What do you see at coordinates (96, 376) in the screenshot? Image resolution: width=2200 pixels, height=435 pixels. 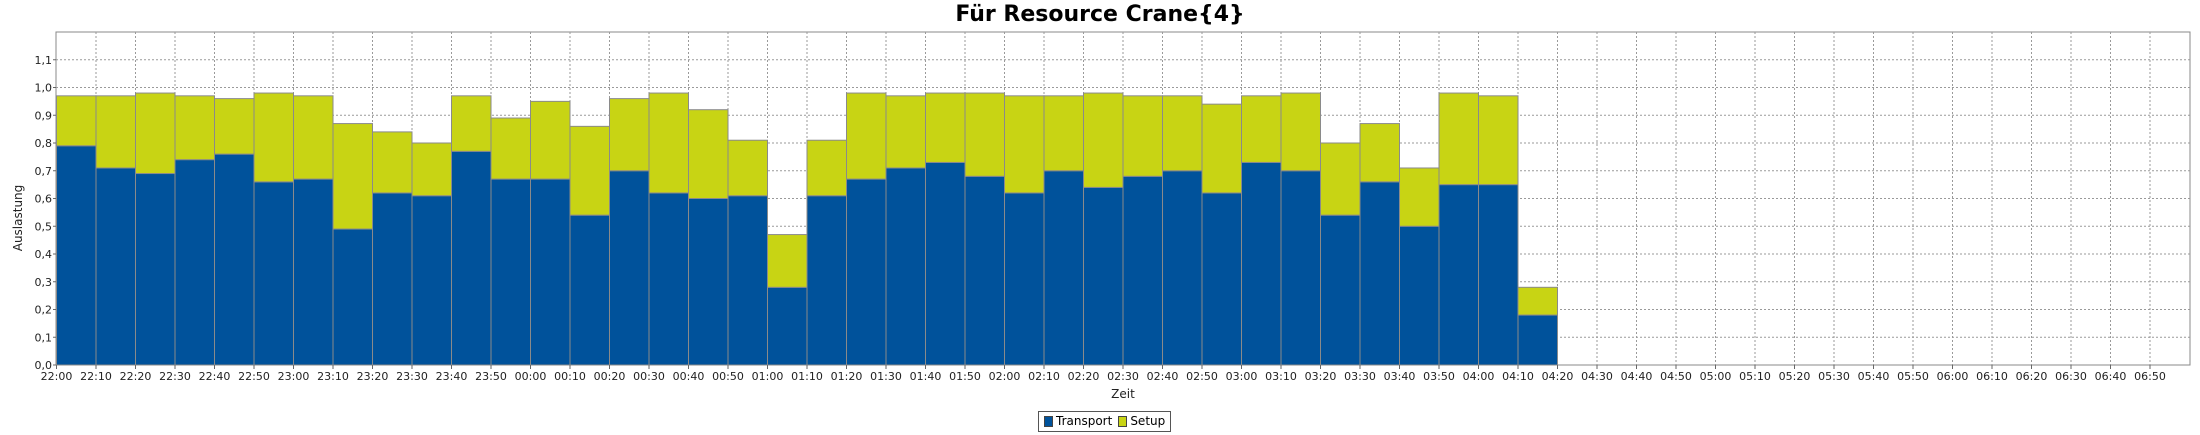 I see `x-tick-label: 22:10` at bounding box center [96, 376].